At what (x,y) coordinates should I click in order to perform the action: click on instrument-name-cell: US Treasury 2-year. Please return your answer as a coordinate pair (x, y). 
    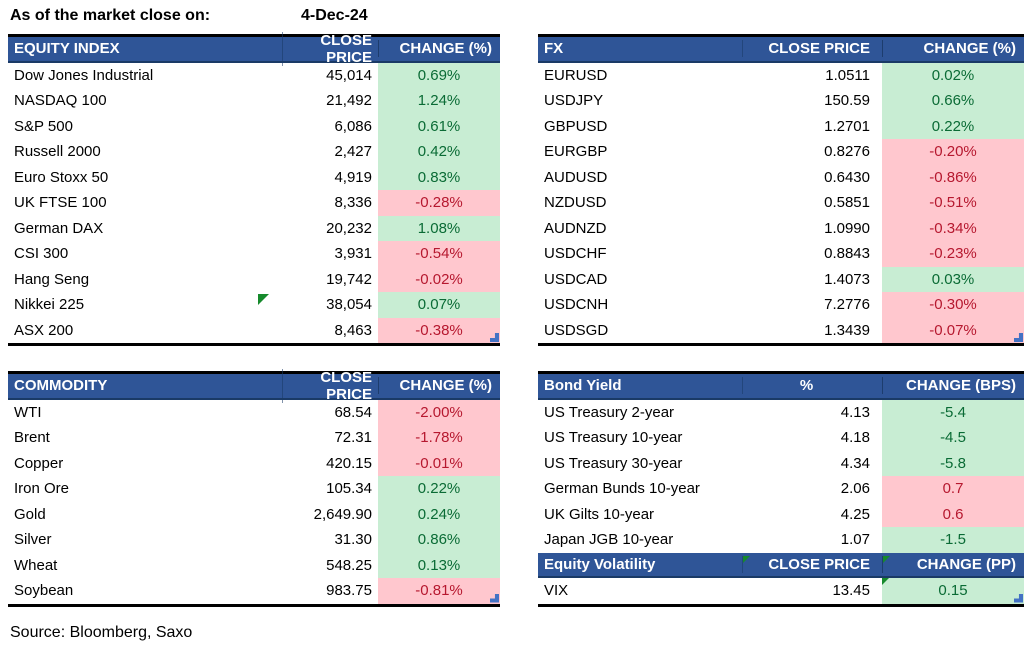
    Looking at the image, I should click on (609, 412).